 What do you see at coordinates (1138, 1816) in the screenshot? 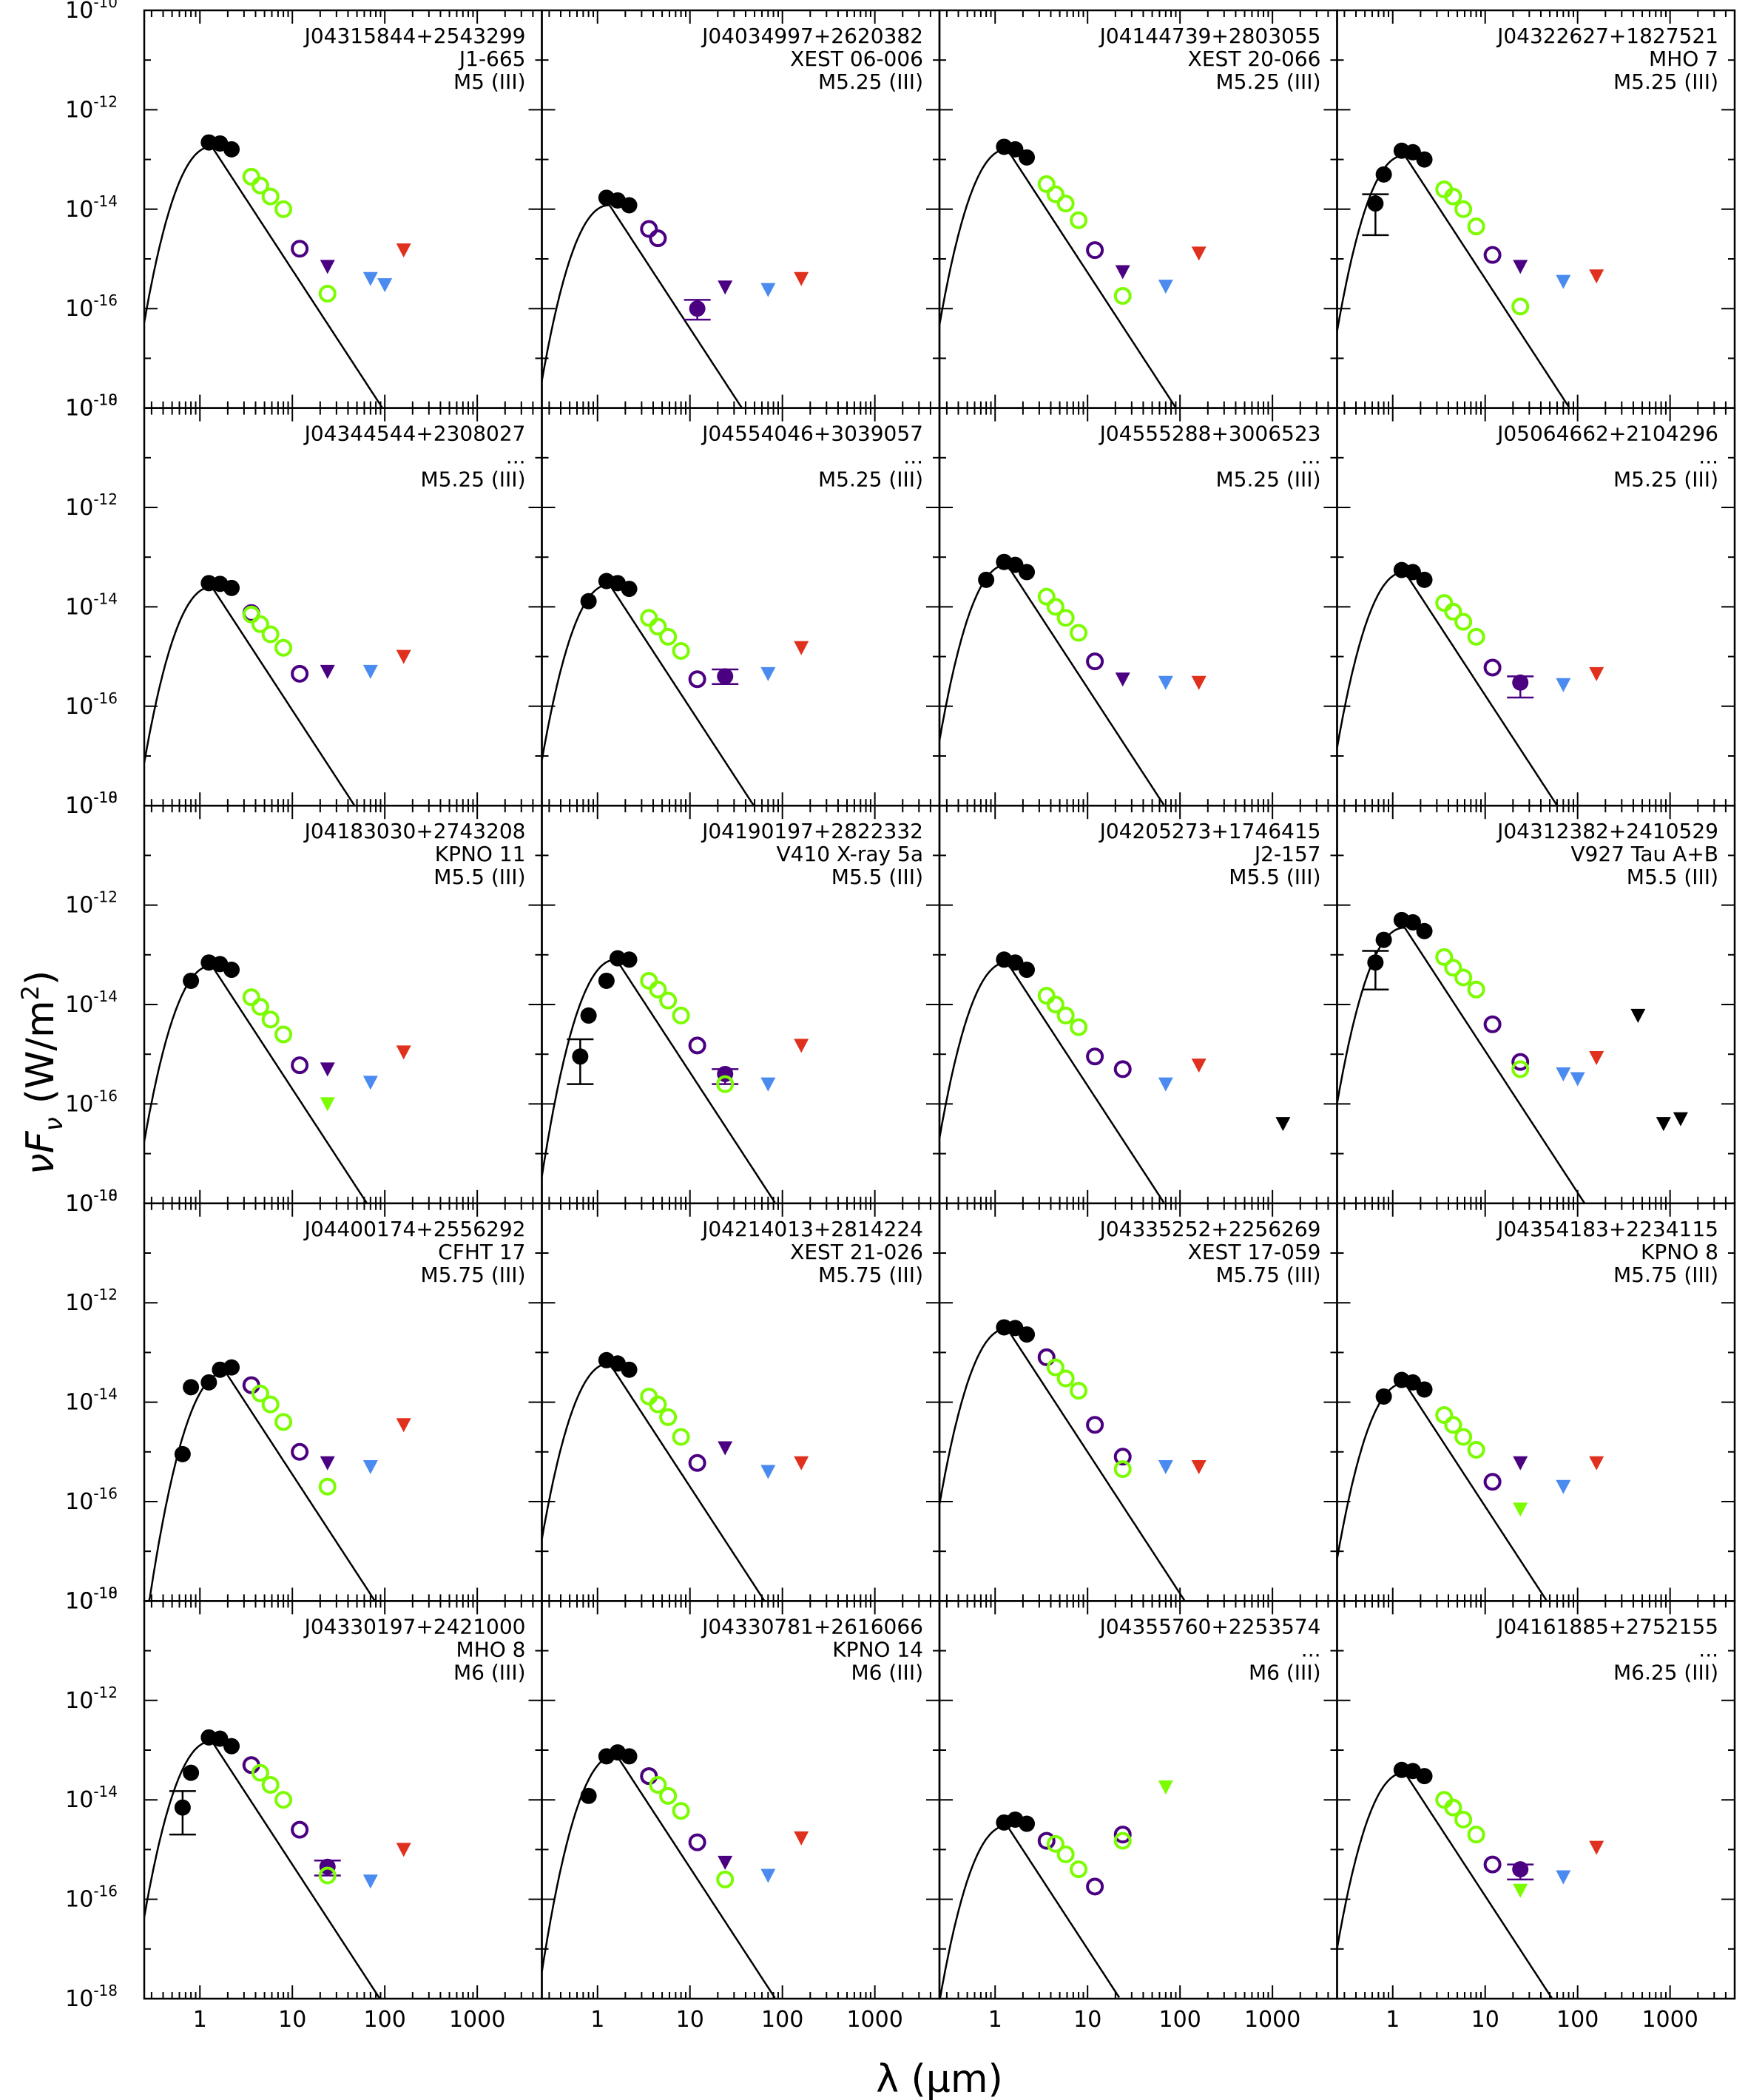
I see `panel: 1 10 100 1000 J04355760+2253574...M6 (III)` at bounding box center [1138, 1816].